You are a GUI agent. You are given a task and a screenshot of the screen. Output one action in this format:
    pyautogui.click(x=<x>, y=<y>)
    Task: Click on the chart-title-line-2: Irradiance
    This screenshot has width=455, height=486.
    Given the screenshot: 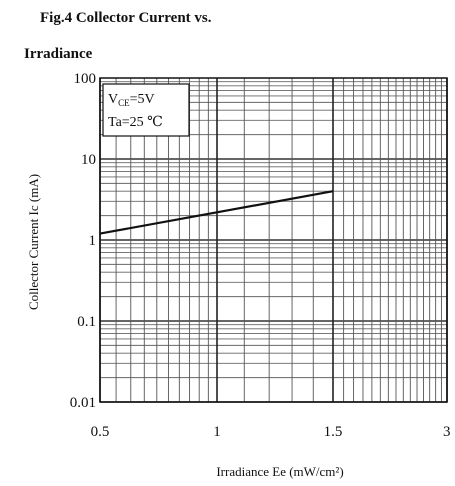 What is the action you would take?
    pyautogui.click(x=58, y=54)
    